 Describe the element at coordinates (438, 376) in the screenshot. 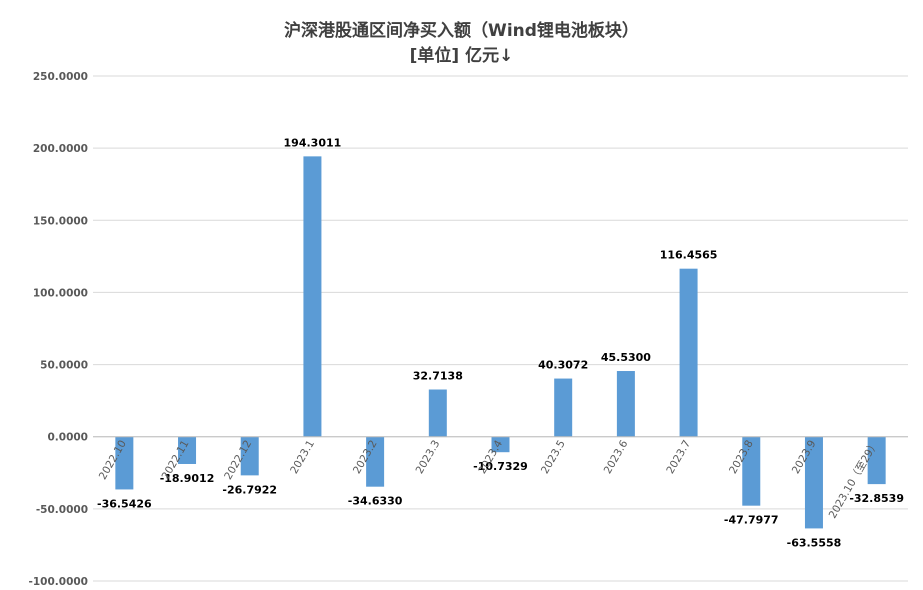

I see `data-label: 32.7138` at that location.